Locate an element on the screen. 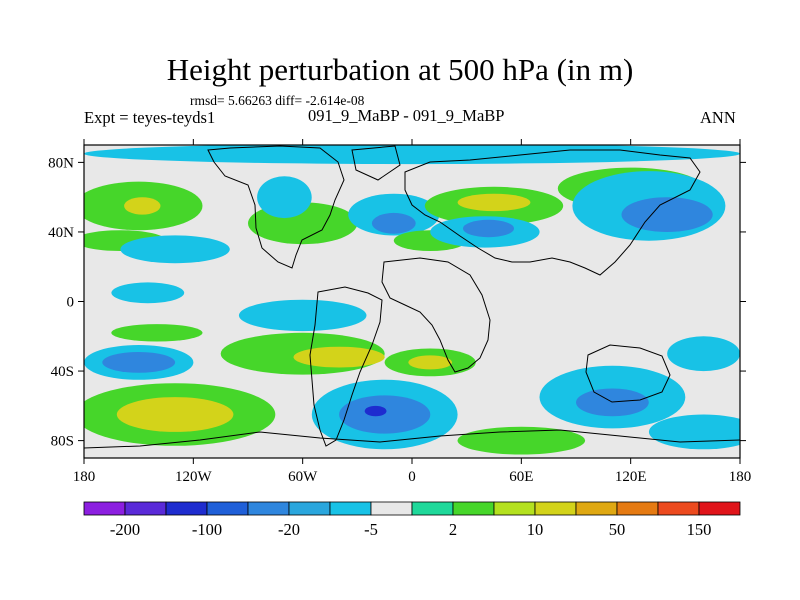 Image resolution: width=800 pixels, height=600 pixels. colorbar-label-1: -100 is located at coordinates (207, 529).